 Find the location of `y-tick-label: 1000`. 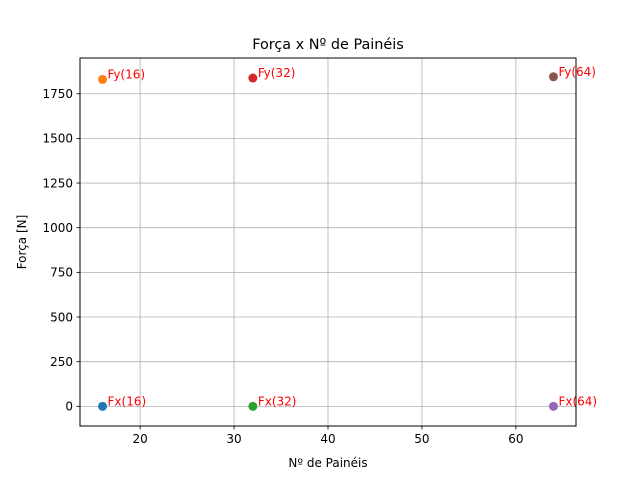

y-tick-label: 1000 is located at coordinates (57, 228).